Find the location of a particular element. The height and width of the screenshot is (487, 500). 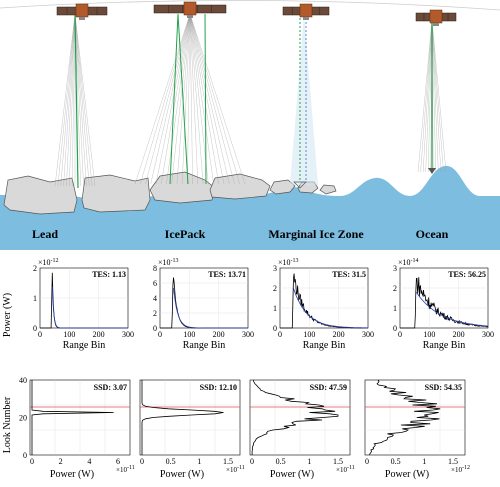

x-tick-label: 300 is located at coordinates (128, 334).